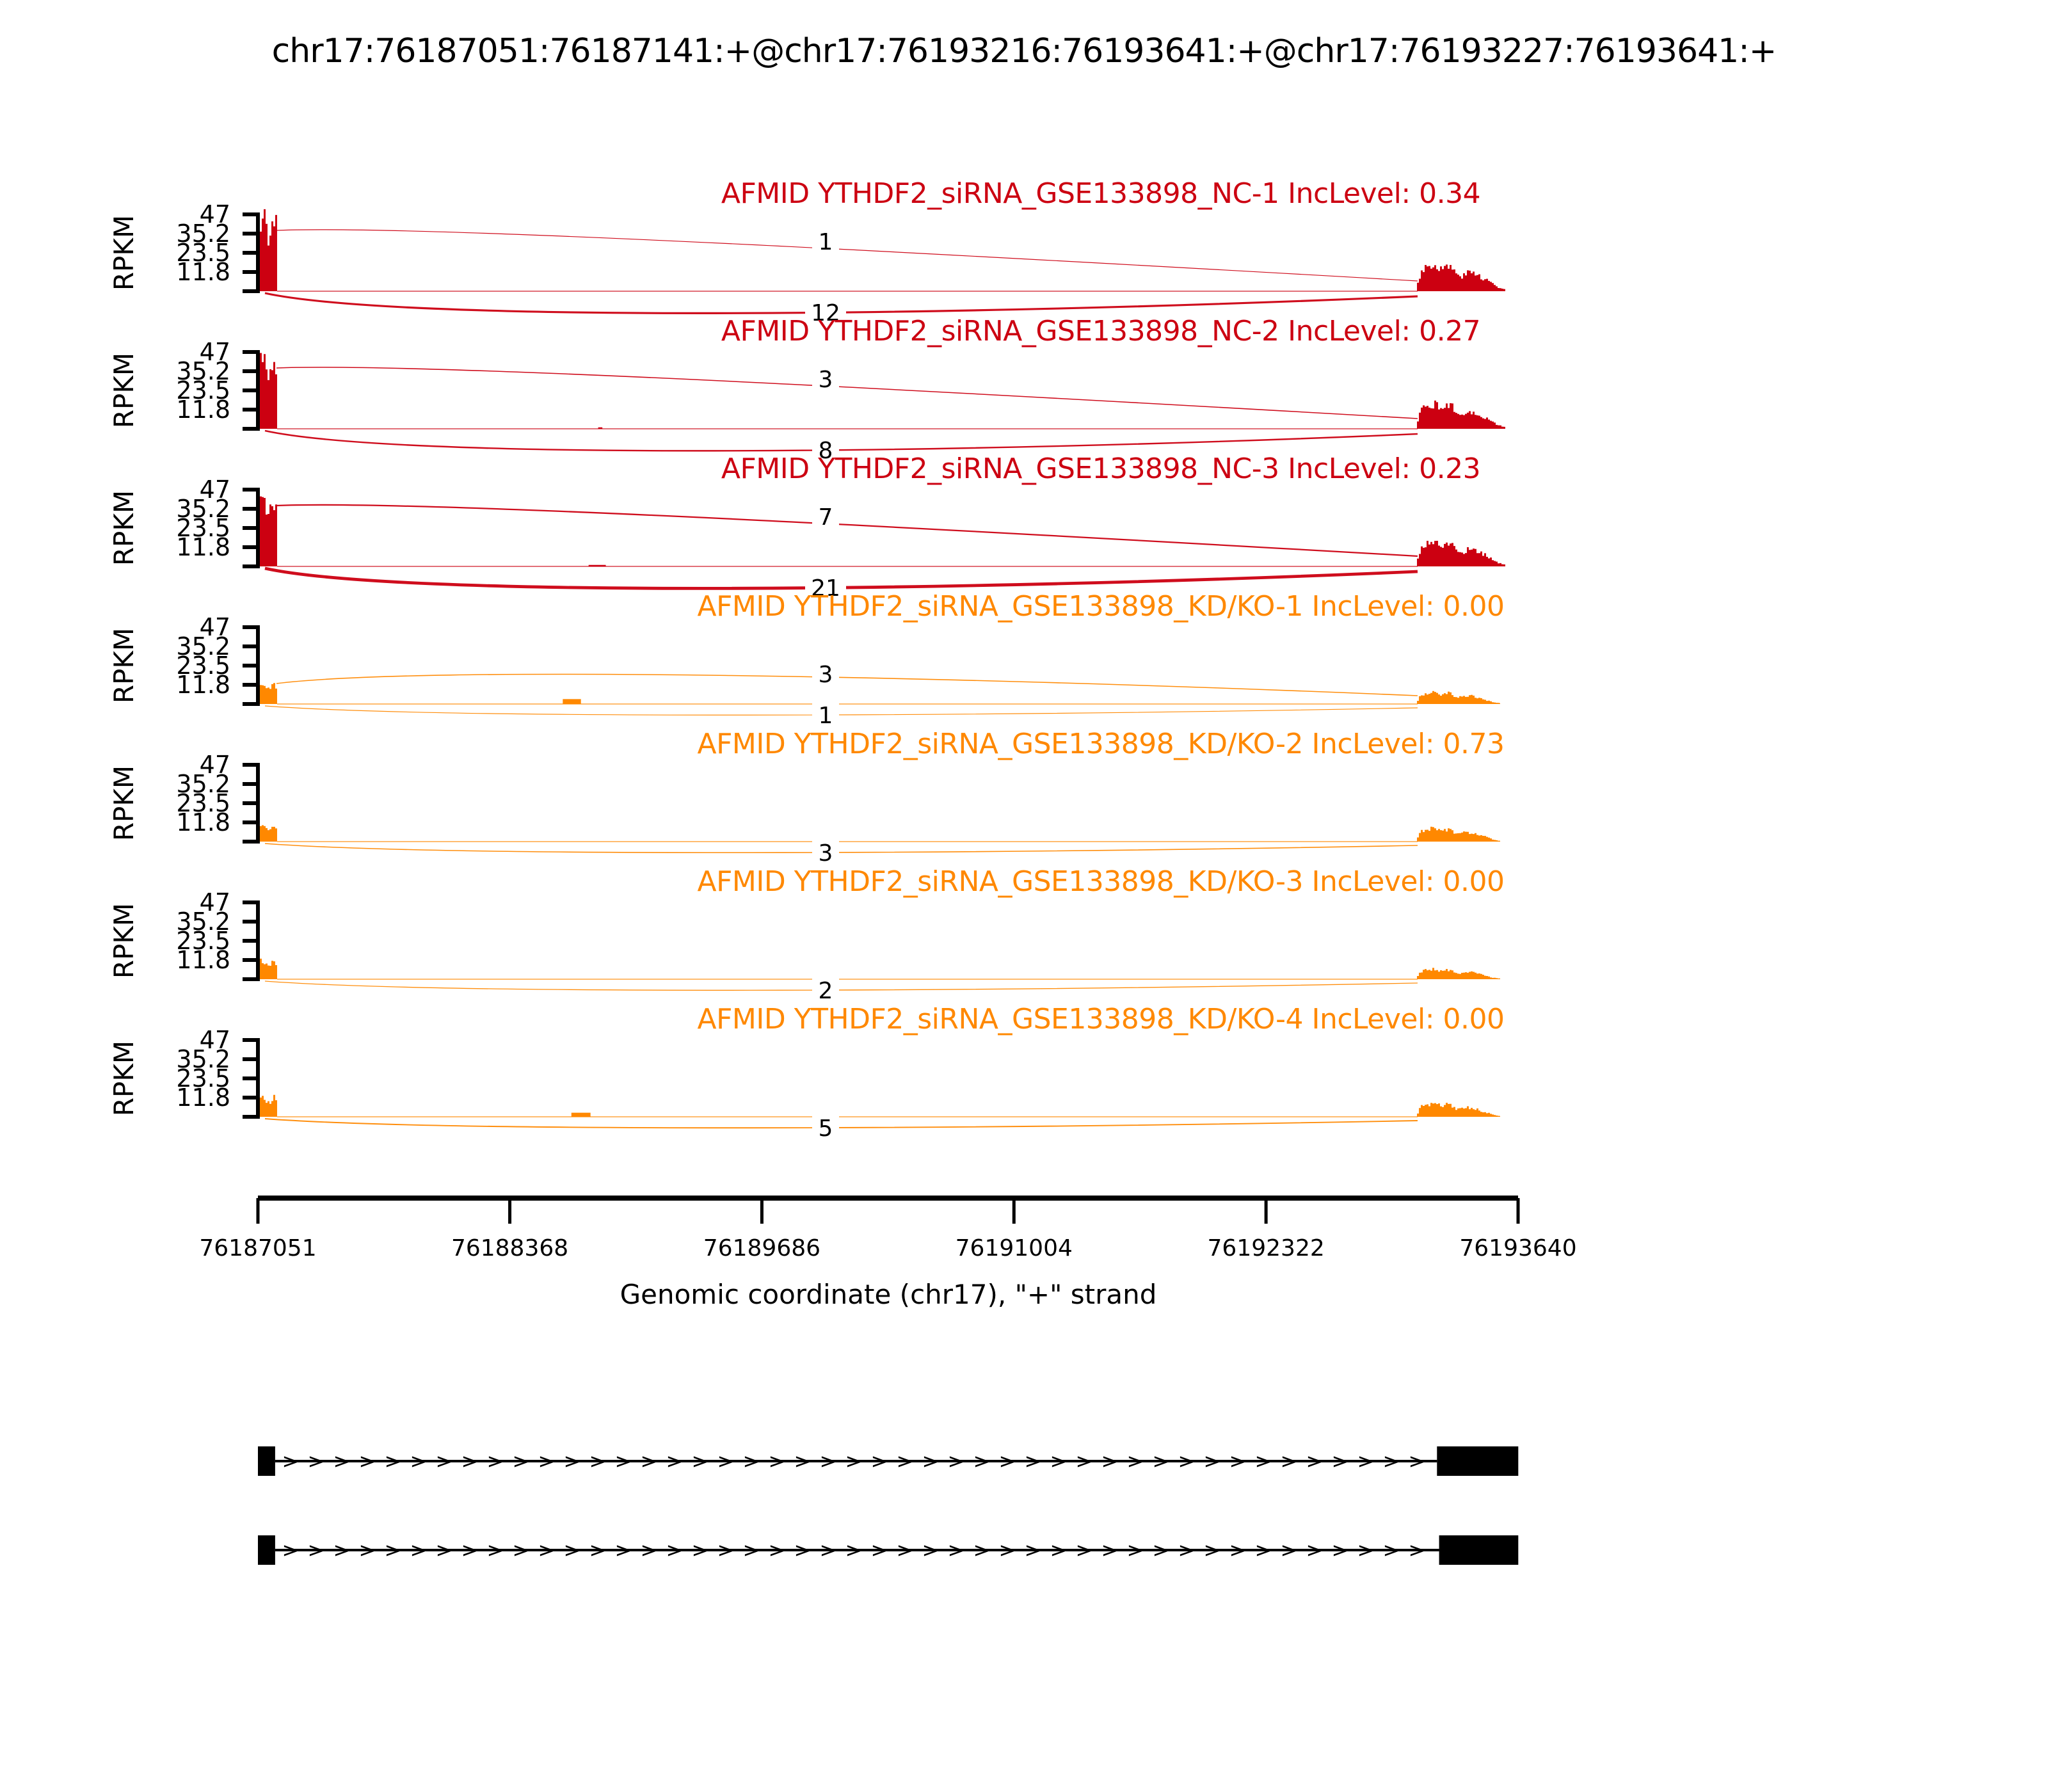  Describe the element at coordinates (888, 1294) in the screenshot. I see `x-axis-label: Genomic coordinate (chr17), "+" strand` at that location.